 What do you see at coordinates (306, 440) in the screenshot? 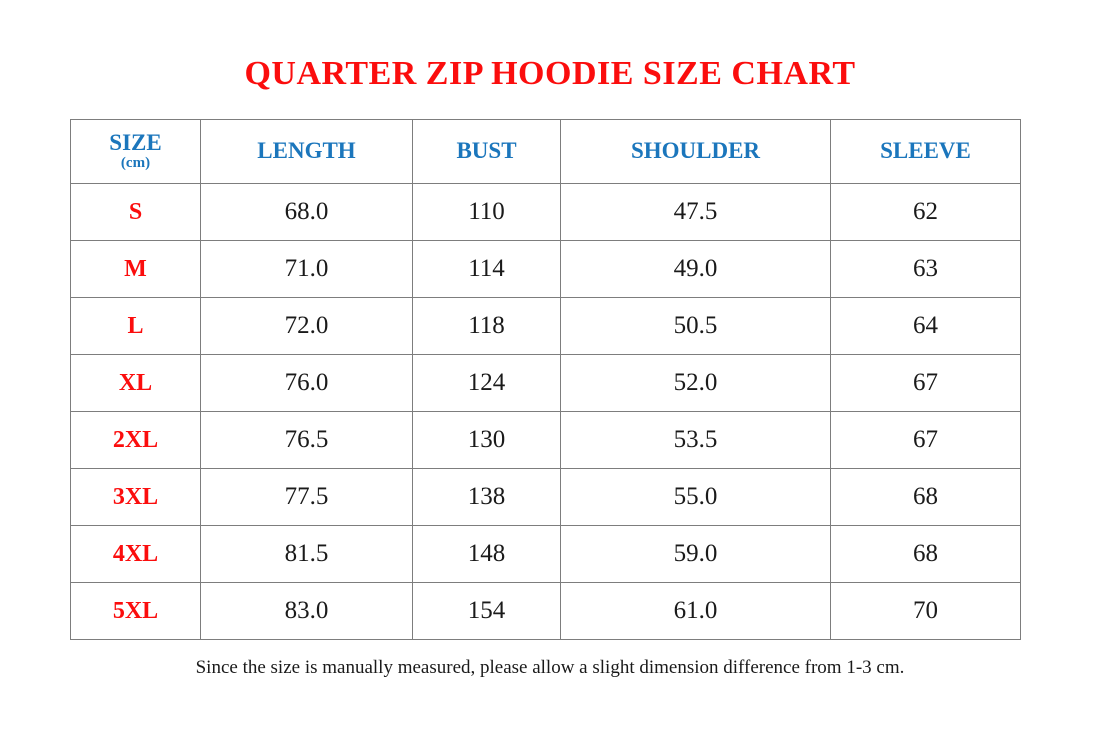
I see `cell-length: 76.5` at bounding box center [306, 440].